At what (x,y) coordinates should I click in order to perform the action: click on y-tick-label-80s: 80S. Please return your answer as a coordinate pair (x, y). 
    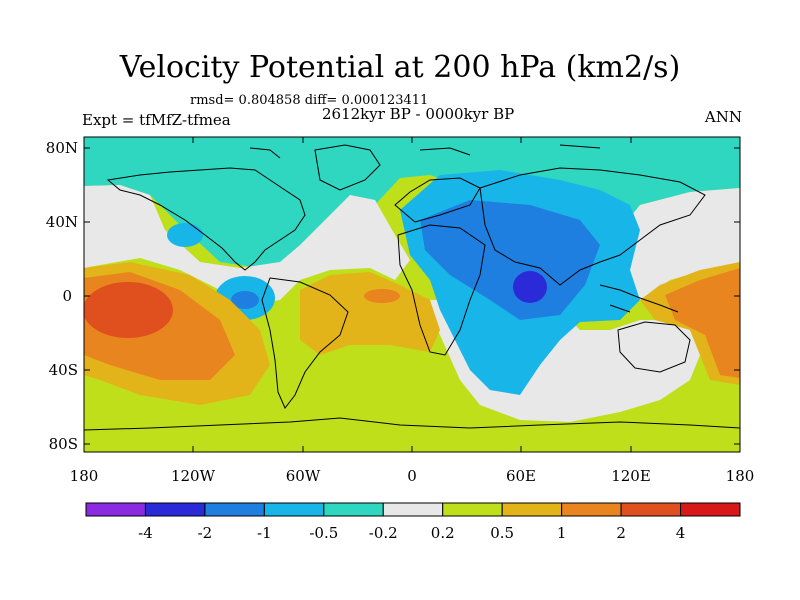
    Looking at the image, I should click on (63, 444).